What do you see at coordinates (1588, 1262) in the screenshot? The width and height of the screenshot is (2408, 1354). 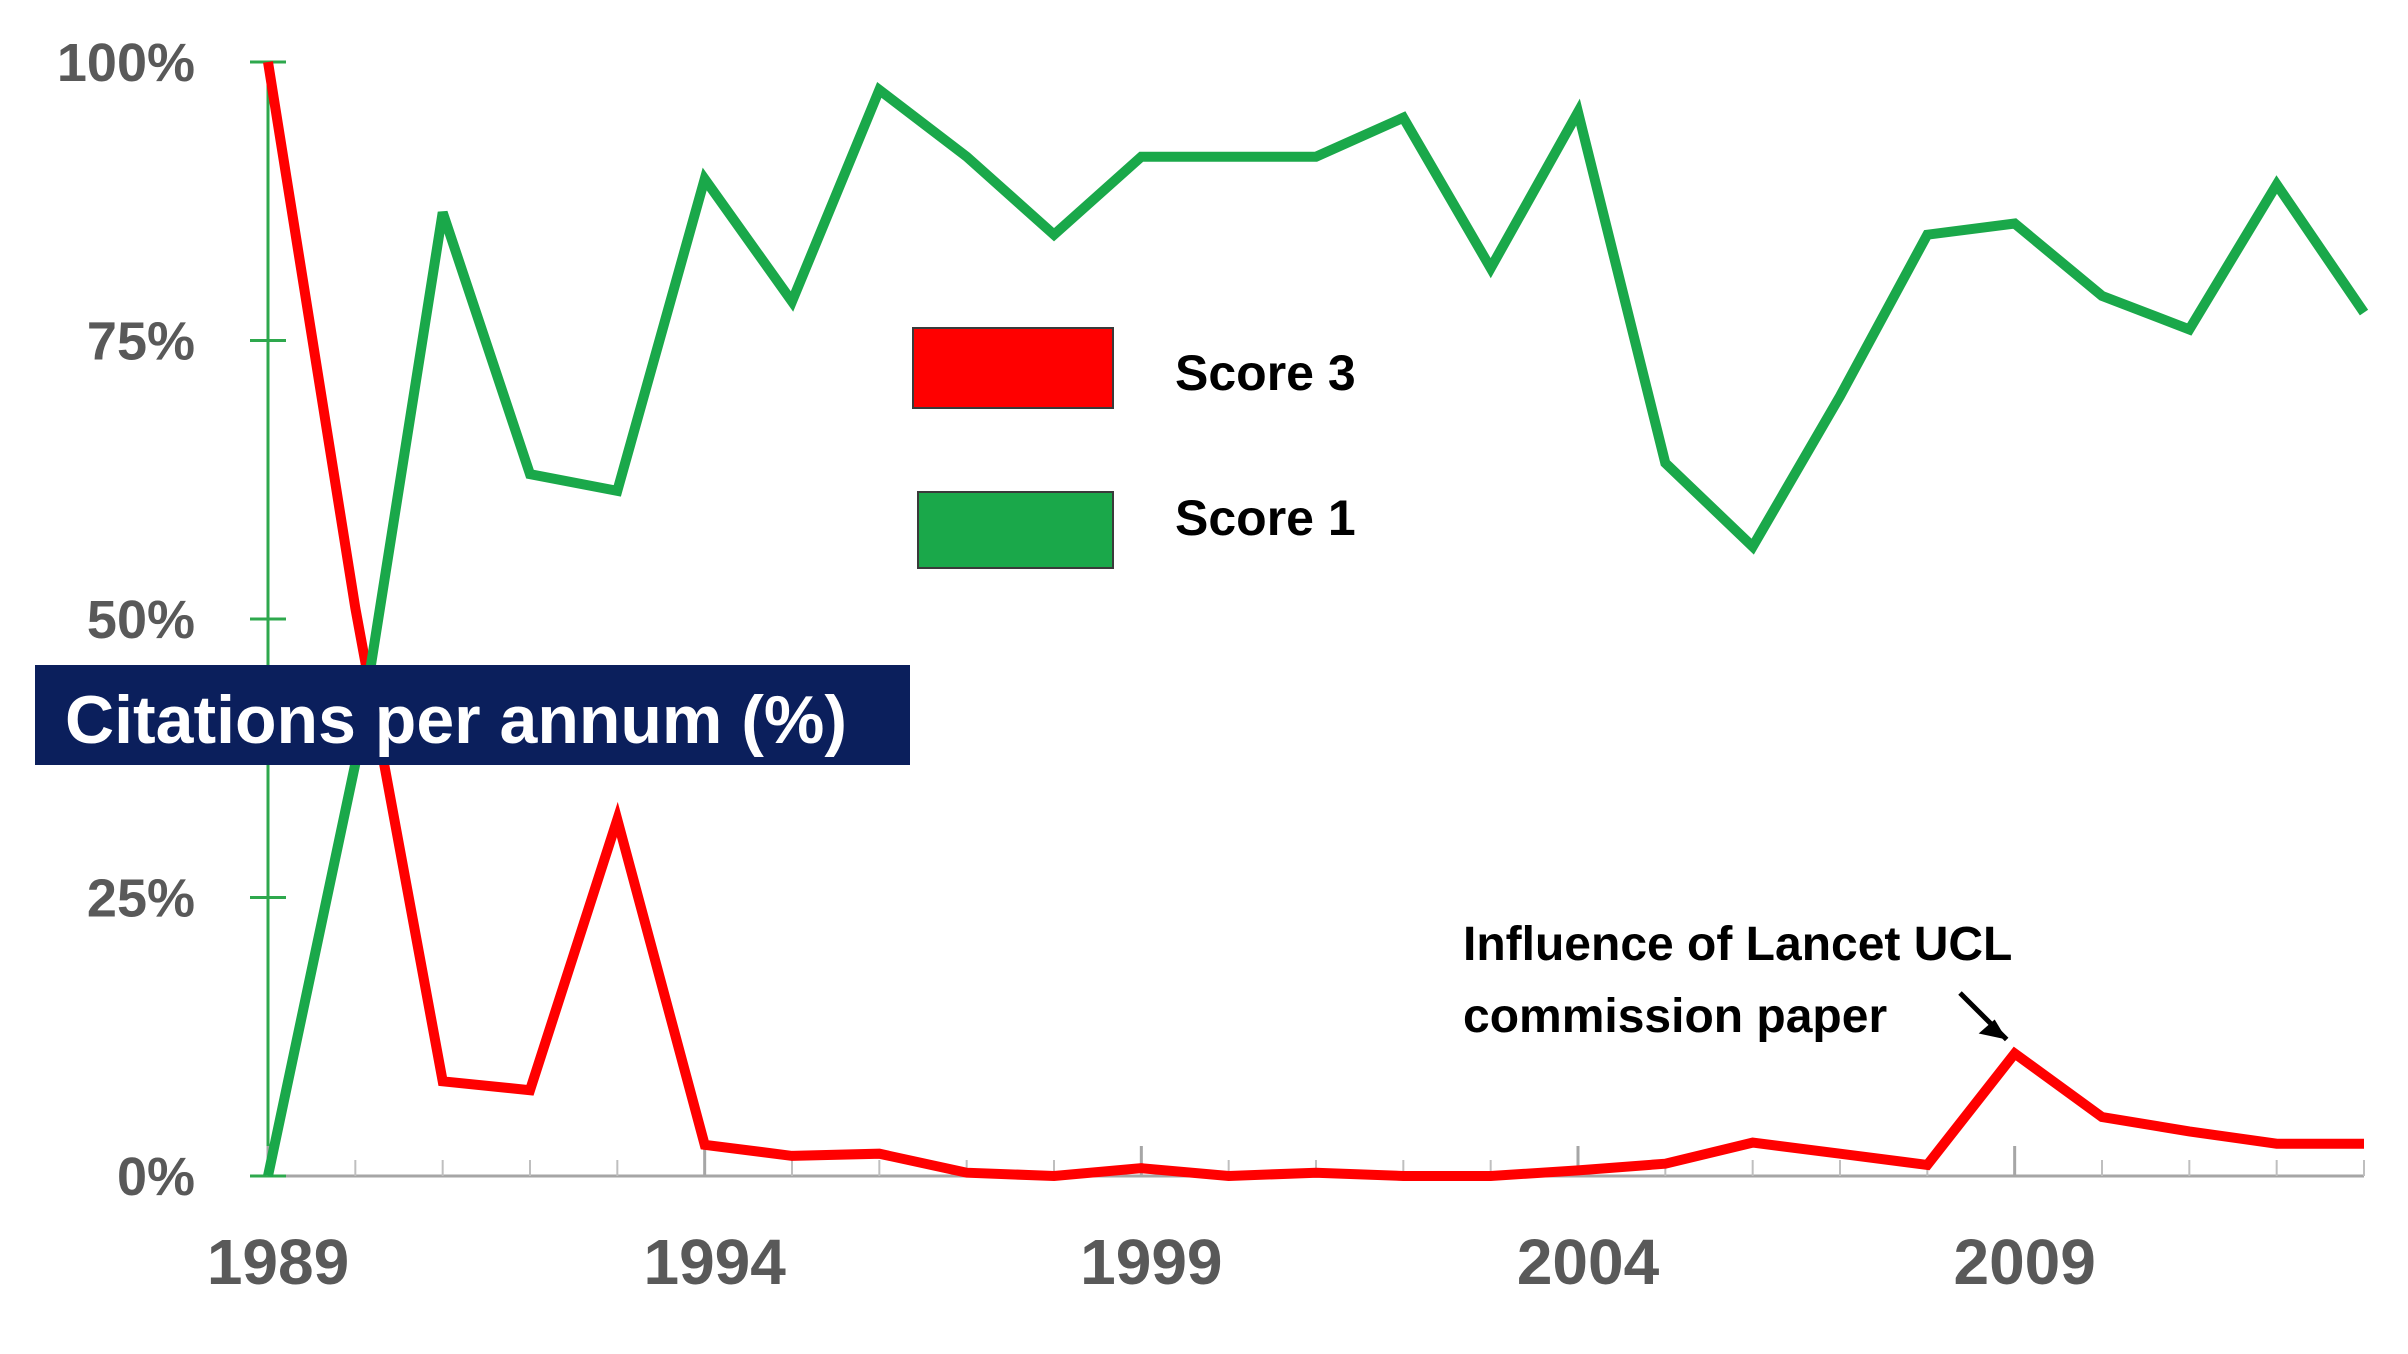 I see `x-tick-label: 2004` at bounding box center [1588, 1262].